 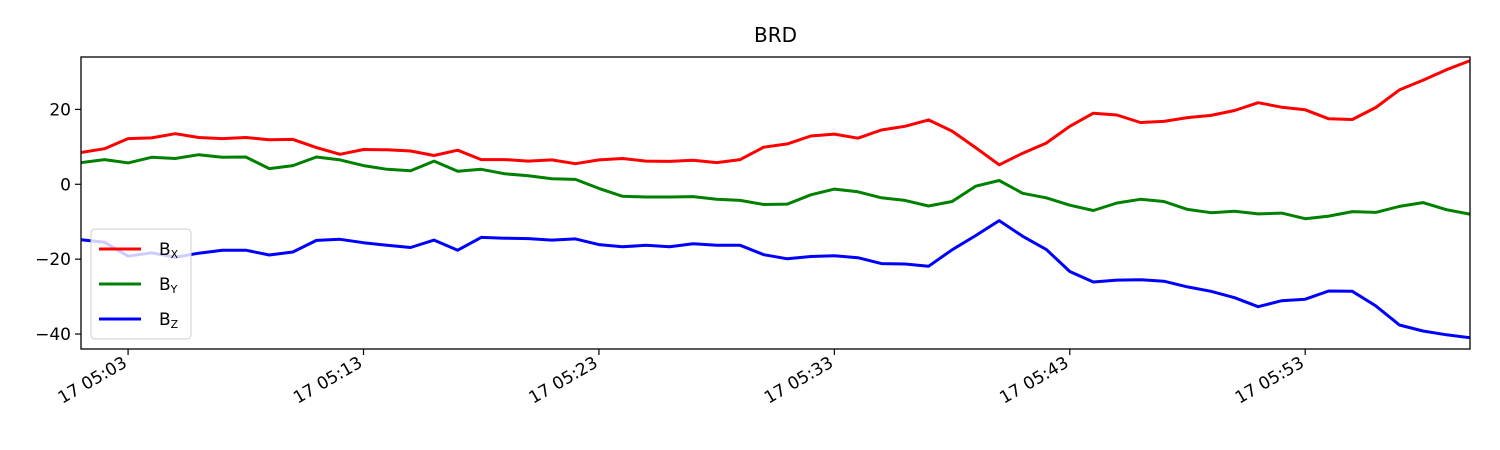 I want to click on x-tick-label: 17 05:23, so click(x=564, y=380).